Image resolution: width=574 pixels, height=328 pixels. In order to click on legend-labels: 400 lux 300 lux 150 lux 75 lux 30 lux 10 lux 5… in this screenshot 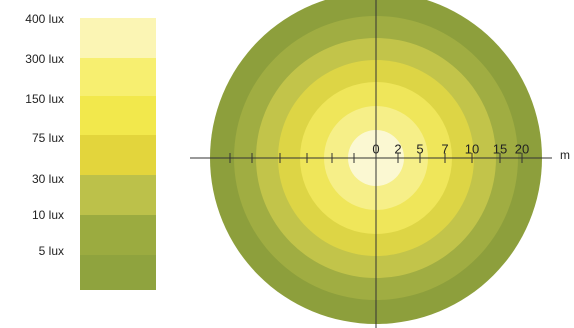, I will do `click(44, 135)`.